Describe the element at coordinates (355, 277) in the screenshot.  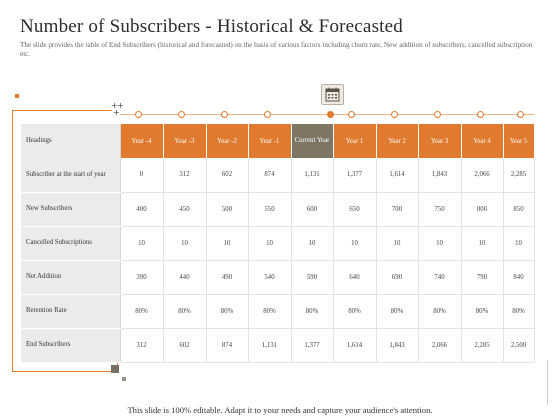
I see `table-cell: 640` at that location.